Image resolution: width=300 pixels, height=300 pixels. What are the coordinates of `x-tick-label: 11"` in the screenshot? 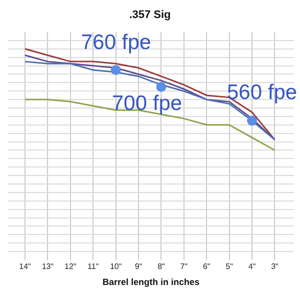 It's located at (93, 266).